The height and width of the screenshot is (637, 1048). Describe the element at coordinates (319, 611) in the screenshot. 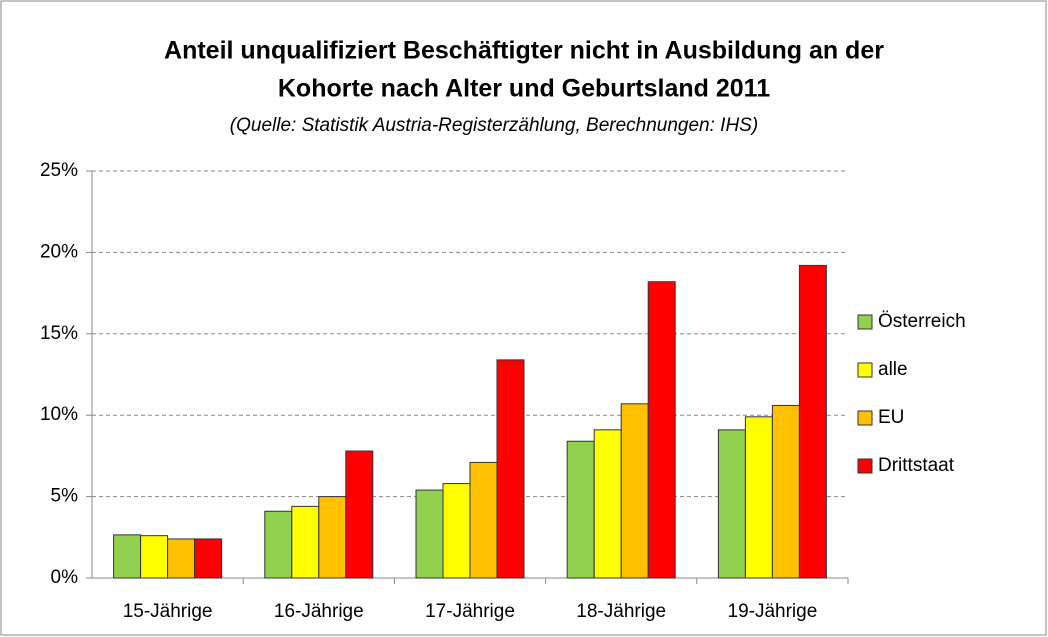

I see `x-tick-label: 16-Jährige` at that location.